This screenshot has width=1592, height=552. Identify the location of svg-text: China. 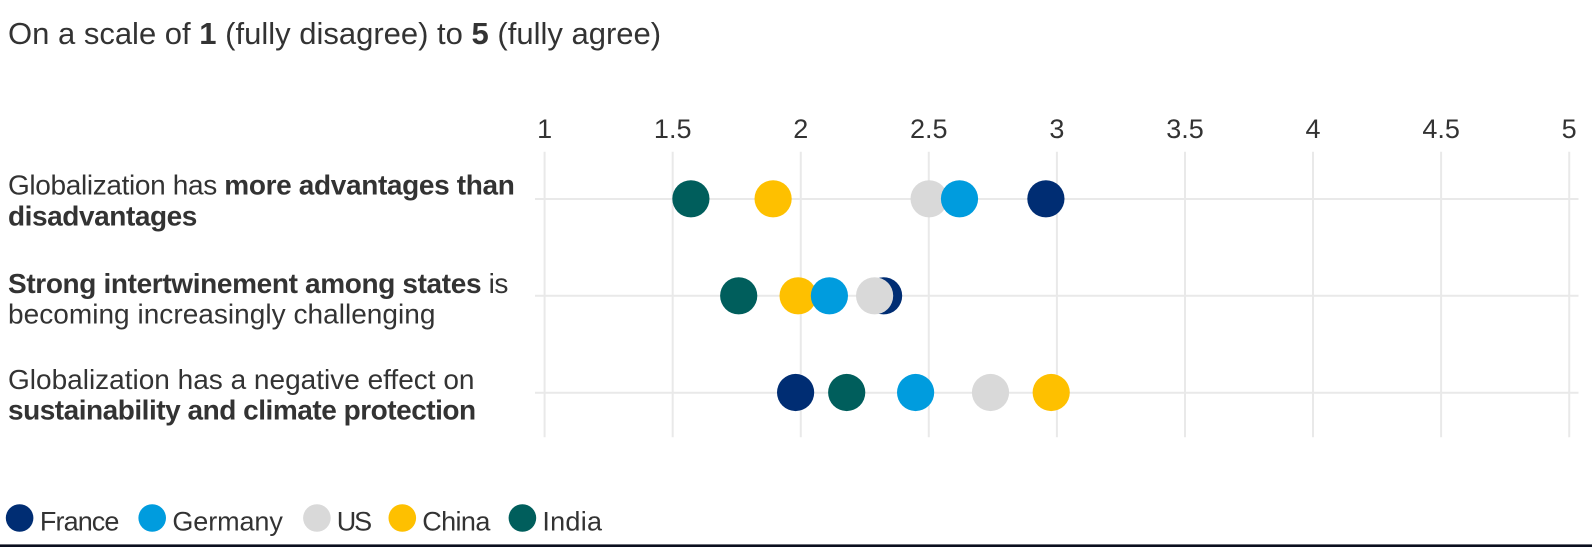
(456, 521).